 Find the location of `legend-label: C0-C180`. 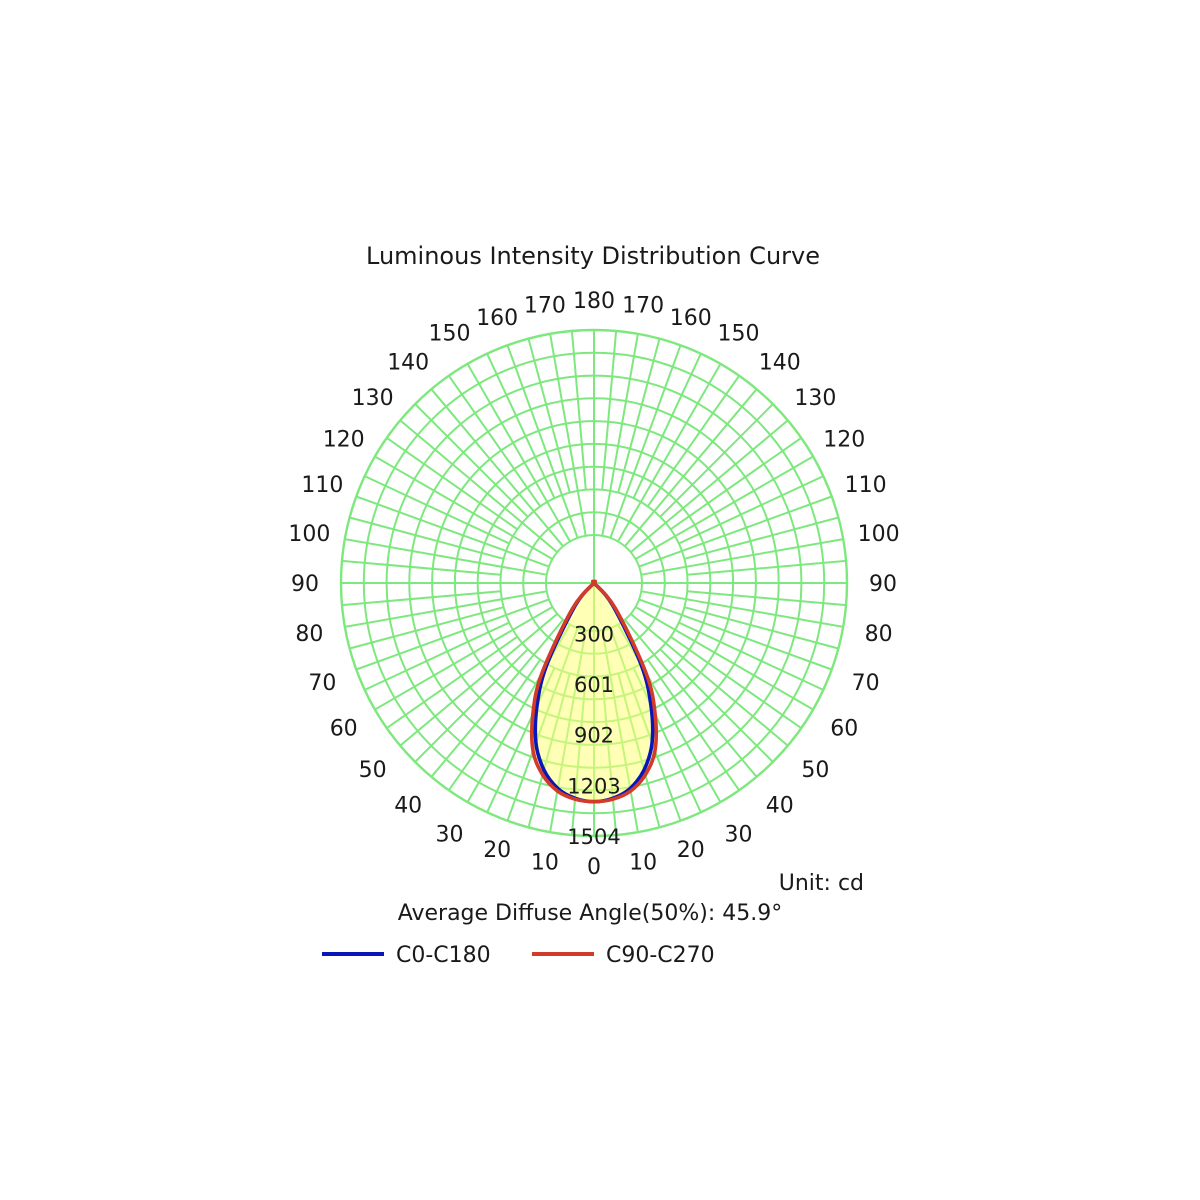

legend-label: C0-C180 is located at coordinates (443, 955).